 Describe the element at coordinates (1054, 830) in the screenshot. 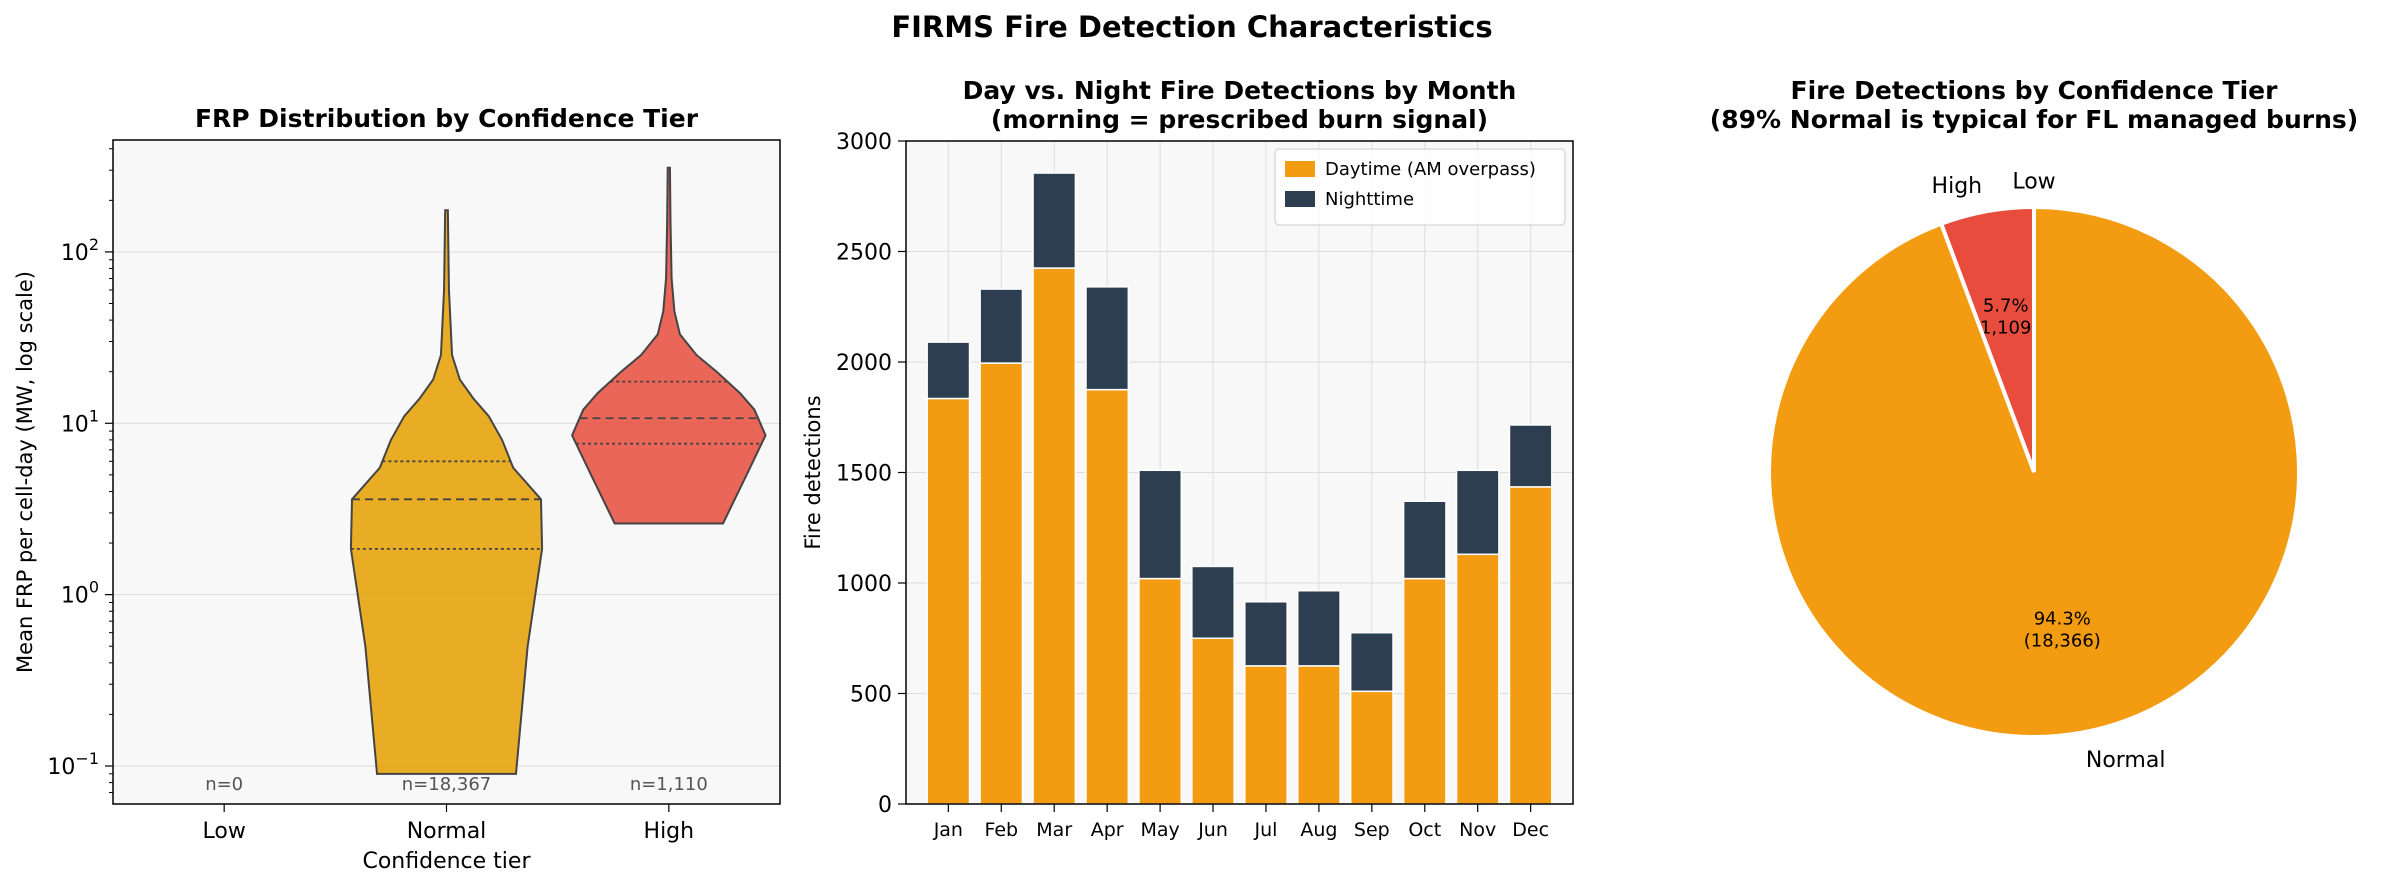

I see `x-tick-label: Mar` at that location.